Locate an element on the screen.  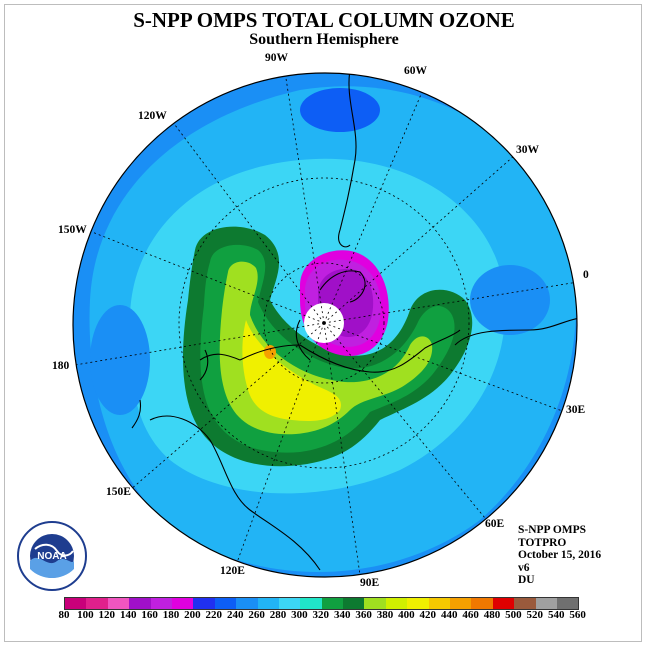
label-90e: 90E is located at coordinates (370, 583).